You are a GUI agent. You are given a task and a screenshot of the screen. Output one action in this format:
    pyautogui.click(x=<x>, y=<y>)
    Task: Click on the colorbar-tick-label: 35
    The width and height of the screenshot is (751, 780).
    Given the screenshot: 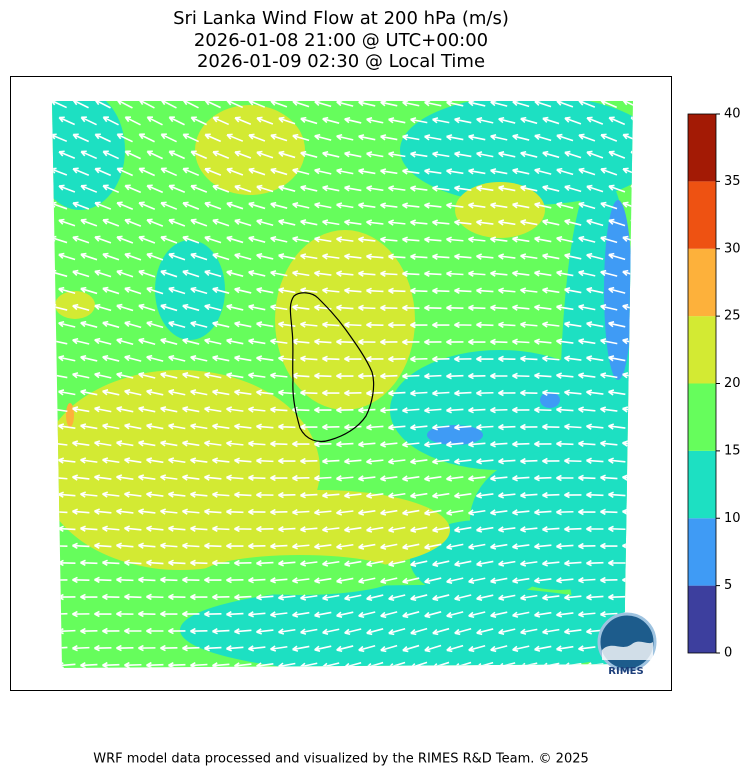 What is the action you would take?
    pyautogui.click(x=732, y=181)
    